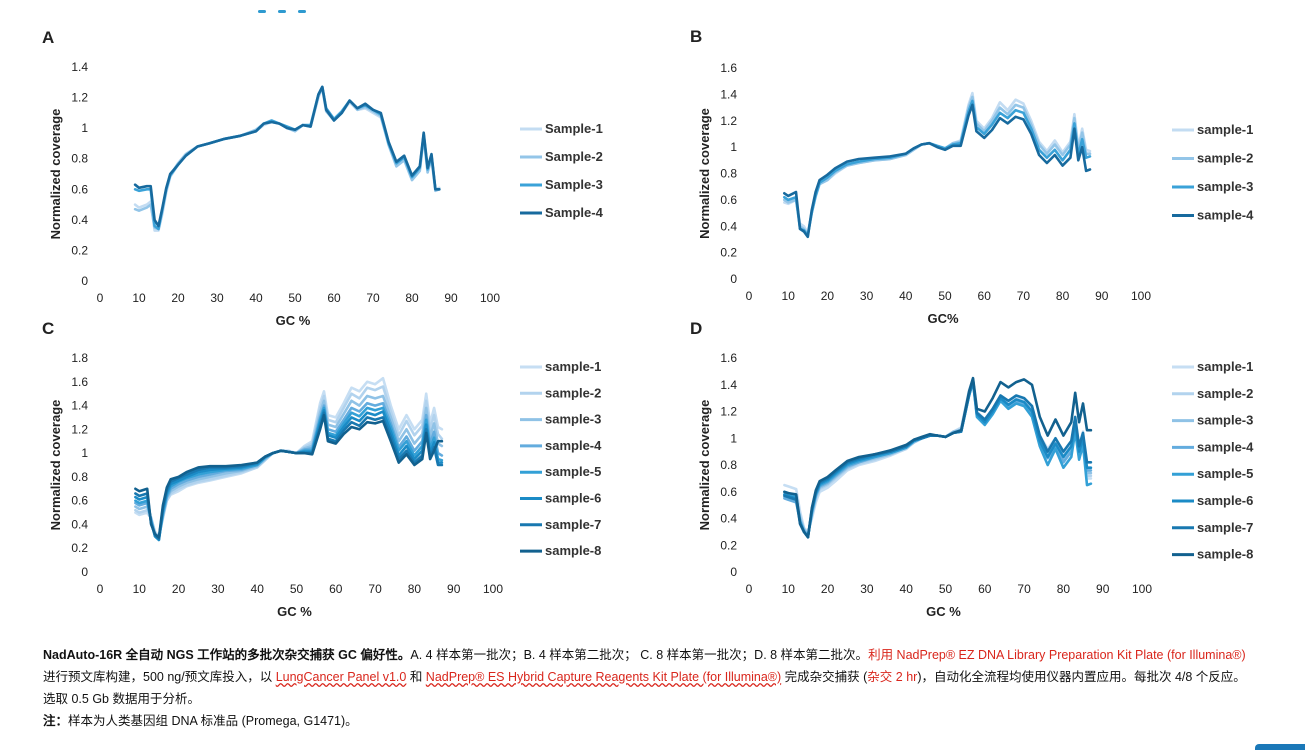  Describe the element at coordinates (668, 721) in the screenshot. I see `caption-note: 注：样本为人类基因组 DNA 标准品 (Promega, G1471)。` at that location.